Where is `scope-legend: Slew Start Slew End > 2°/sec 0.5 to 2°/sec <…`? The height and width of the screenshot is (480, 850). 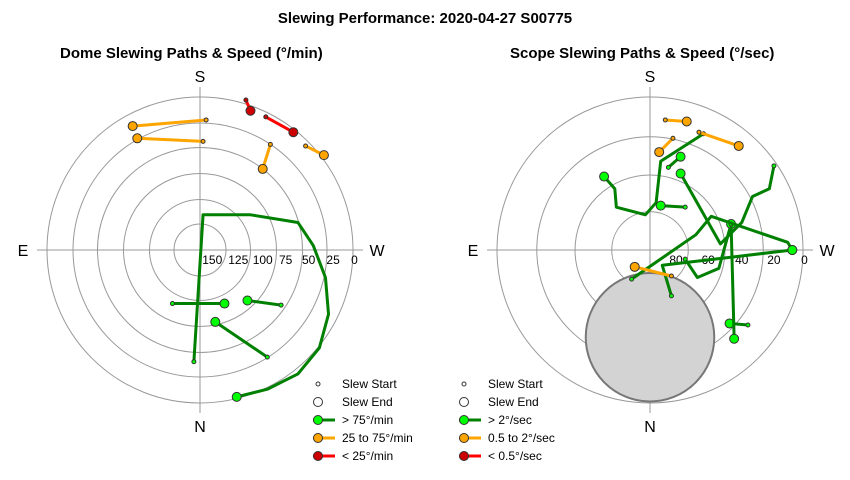 scope-legend: Slew Start Slew End > 2°/sec 0.5 to 2°/sec <… is located at coordinates (506, 420).